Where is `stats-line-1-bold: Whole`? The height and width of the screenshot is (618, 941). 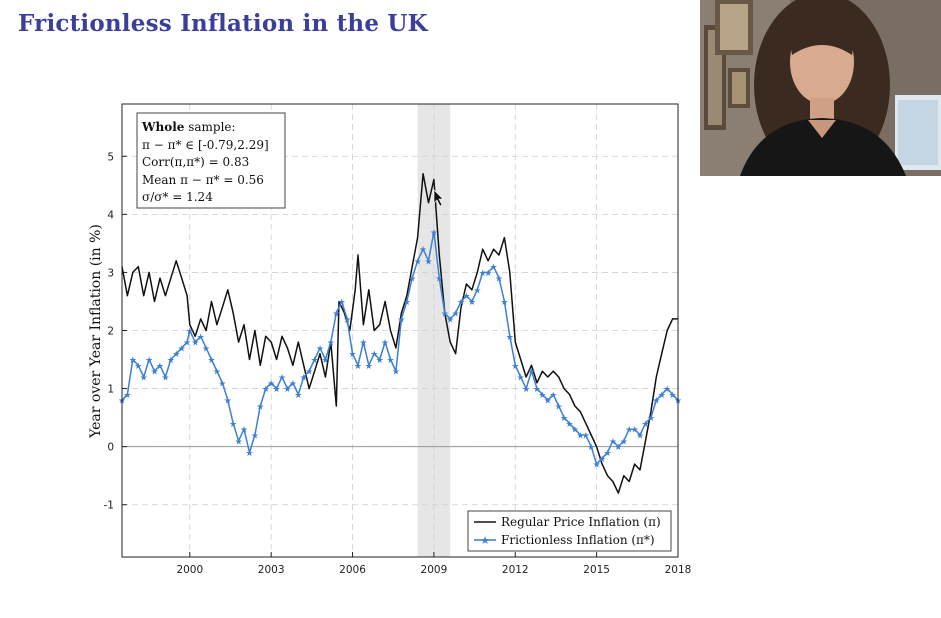
stats-line-1-bold: Whole is located at coordinates (163, 127).